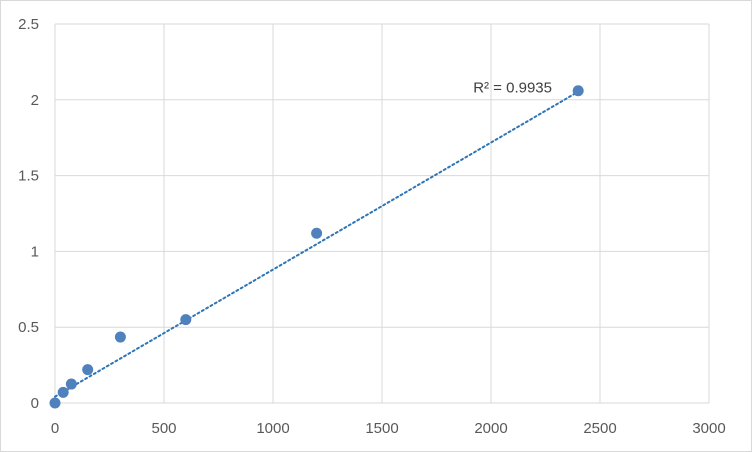  What do you see at coordinates (708, 428) in the screenshot?
I see `x-tick-label: 3000` at bounding box center [708, 428].